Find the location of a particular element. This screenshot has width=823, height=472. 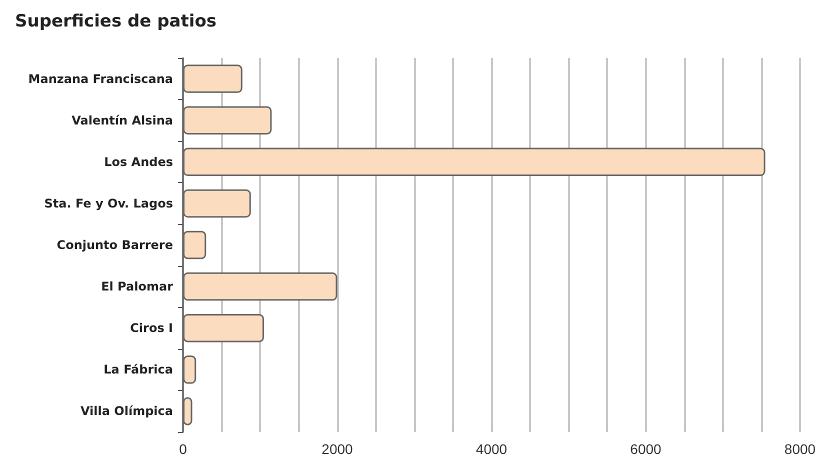

chart-title: Superficies de patios is located at coordinates (116, 22).